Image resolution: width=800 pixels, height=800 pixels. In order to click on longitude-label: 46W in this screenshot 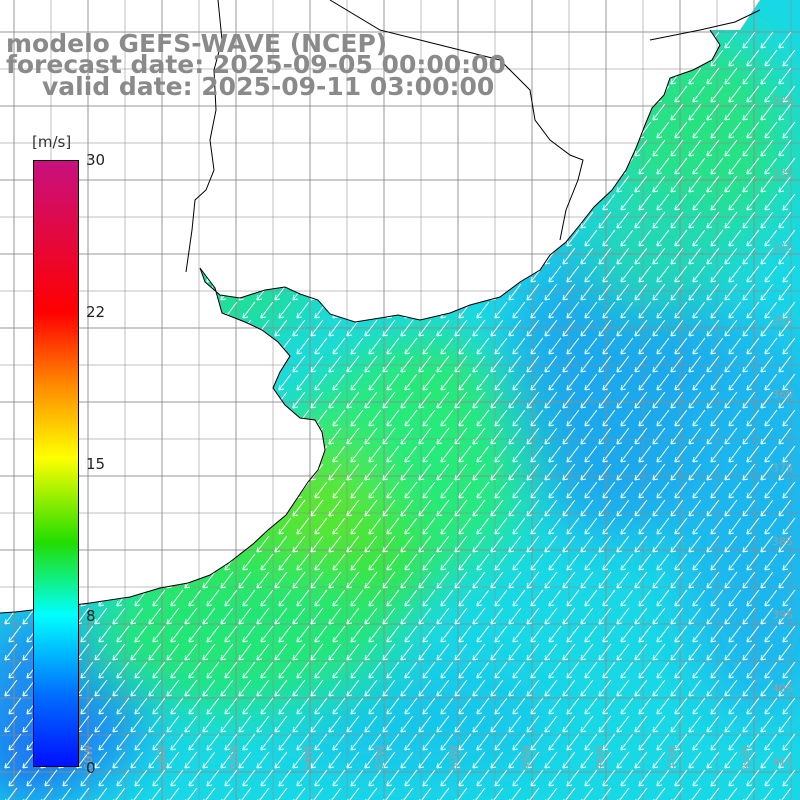, I will do `click(599, 757)`.